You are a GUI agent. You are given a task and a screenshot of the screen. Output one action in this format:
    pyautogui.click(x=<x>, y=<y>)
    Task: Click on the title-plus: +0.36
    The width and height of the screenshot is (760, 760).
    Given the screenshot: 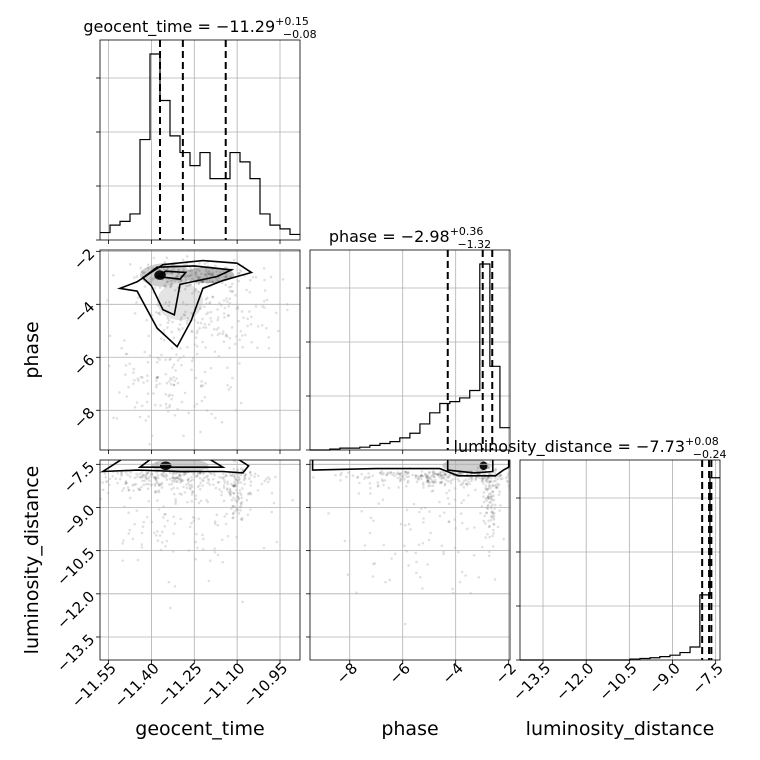 What is the action you would take?
    pyautogui.click(x=467, y=231)
    